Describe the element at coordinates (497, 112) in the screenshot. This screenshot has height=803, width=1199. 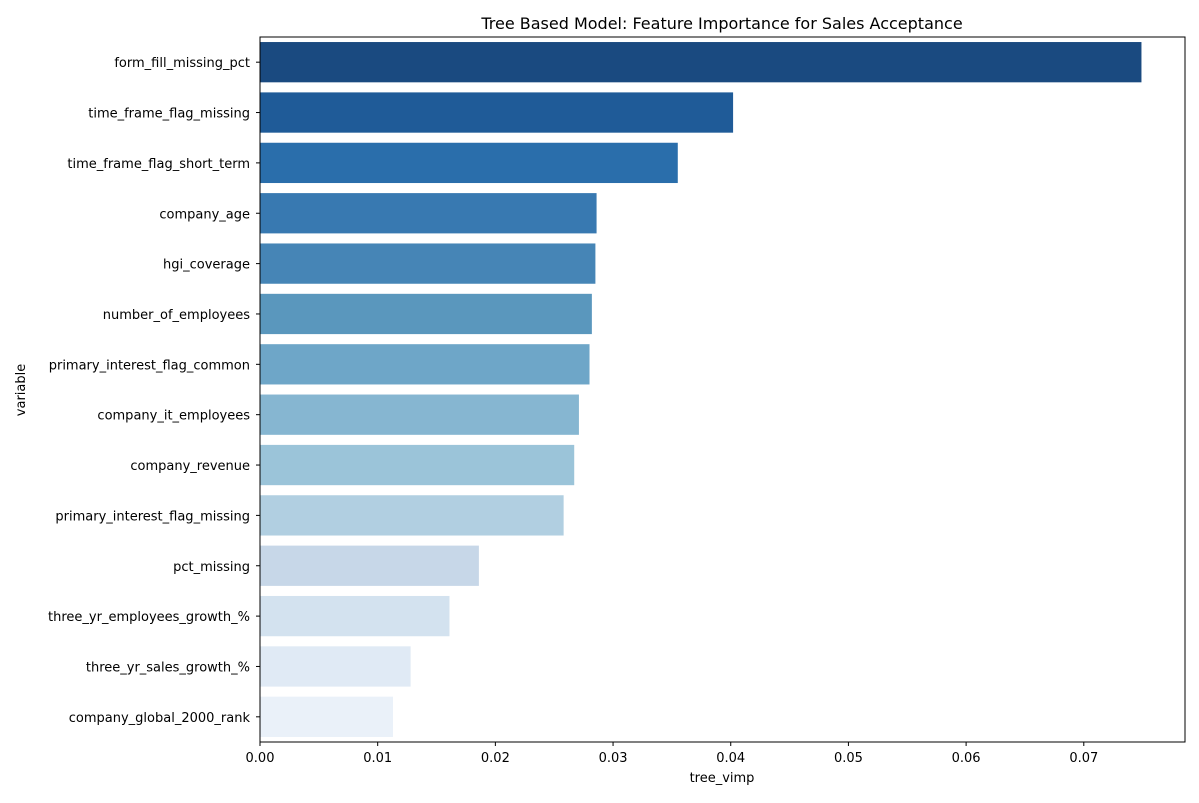
I see `bar-time_frame_flag_missing` at that location.